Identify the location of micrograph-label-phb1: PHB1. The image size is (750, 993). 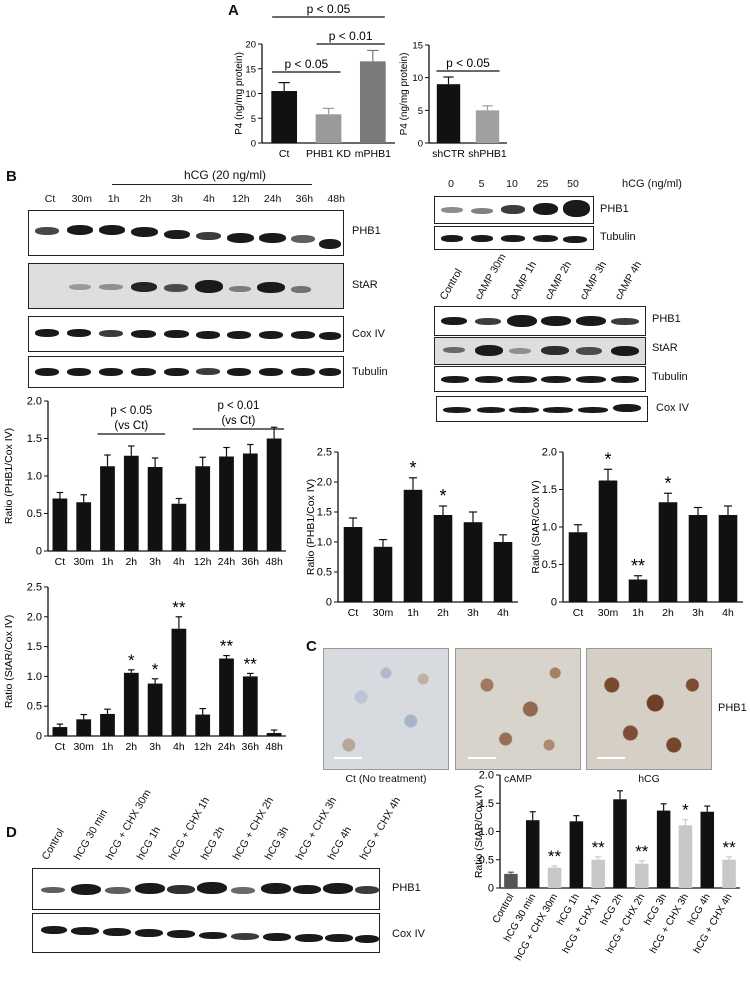
(732, 708).